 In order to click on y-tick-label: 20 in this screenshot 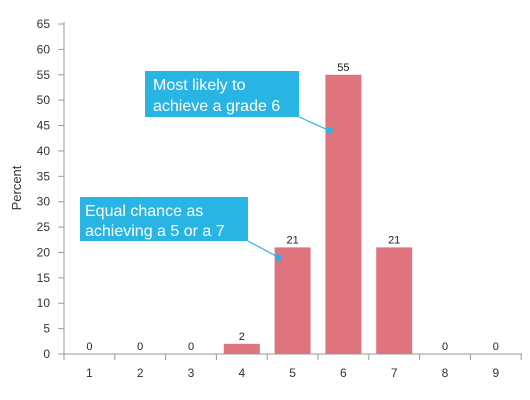, I will do `click(44, 252)`.